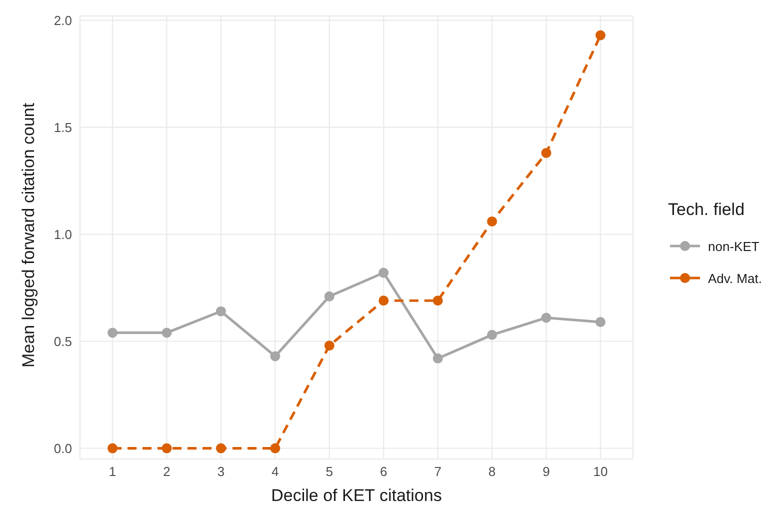  What do you see at coordinates (384, 472) in the screenshot?
I see `x-tick-label: 6` at bounding box center [384, 472].